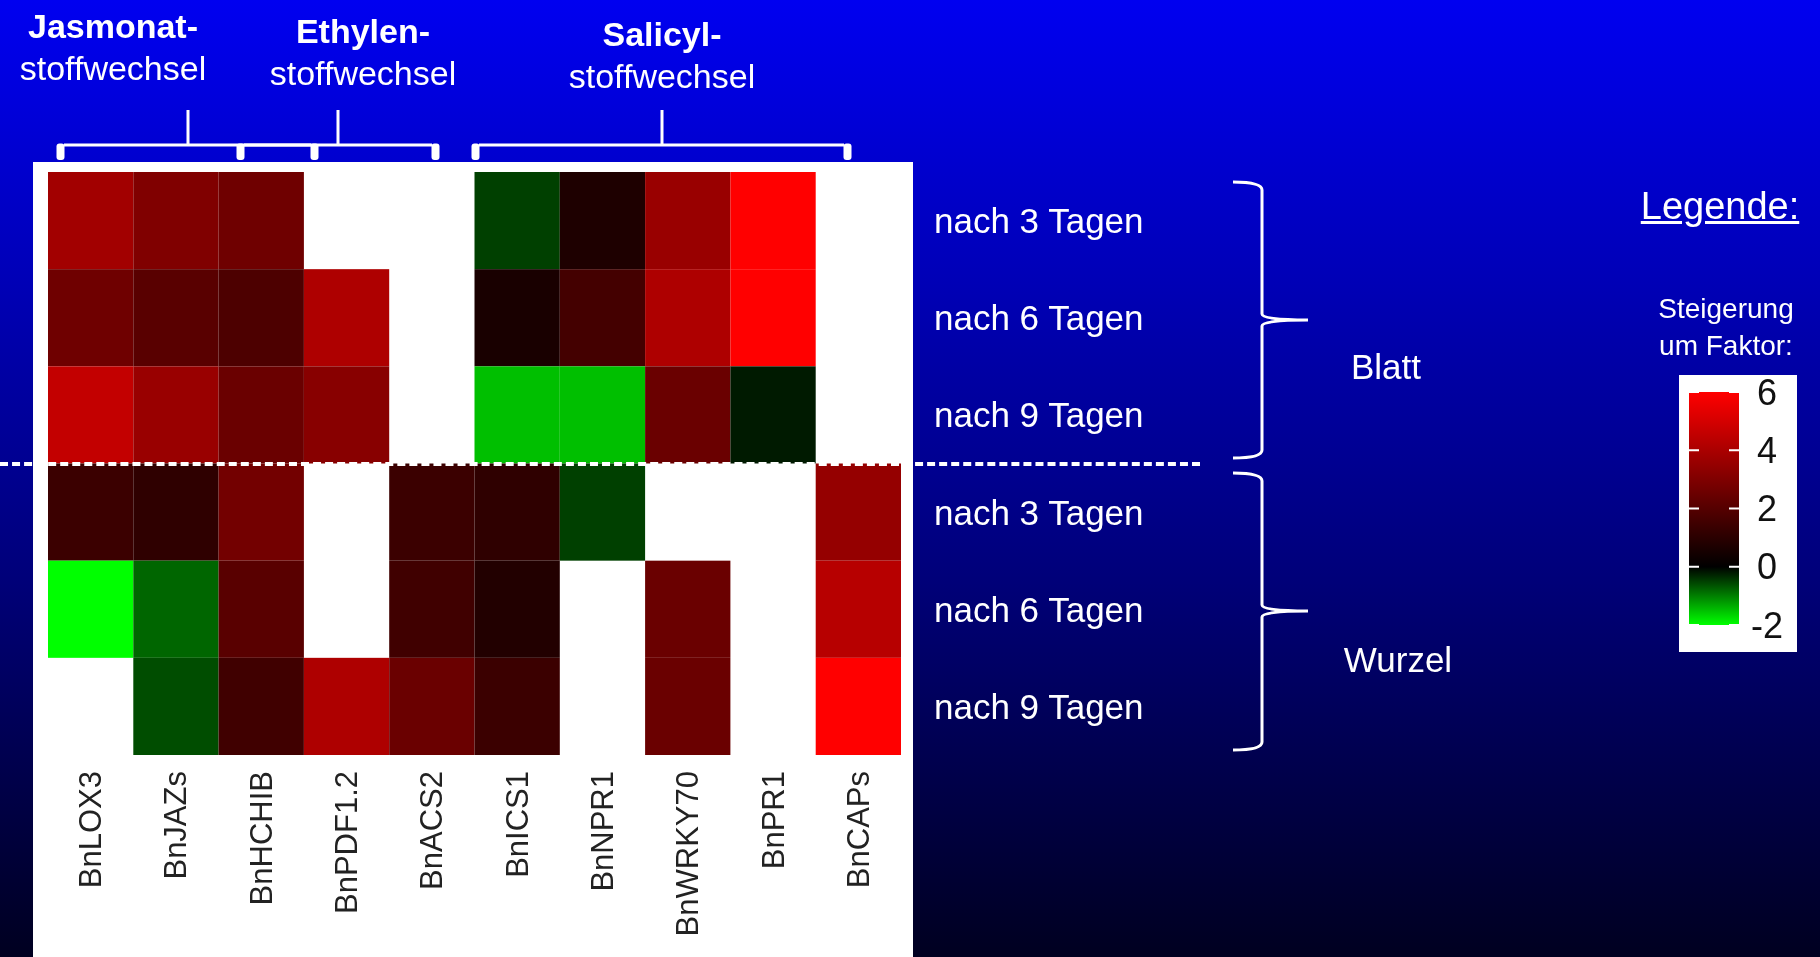 The image size is (1820, 957). Describe the element at coordinates (432, 830) in the screenshot. I see `x-tick-label: BnACS2` at that location.